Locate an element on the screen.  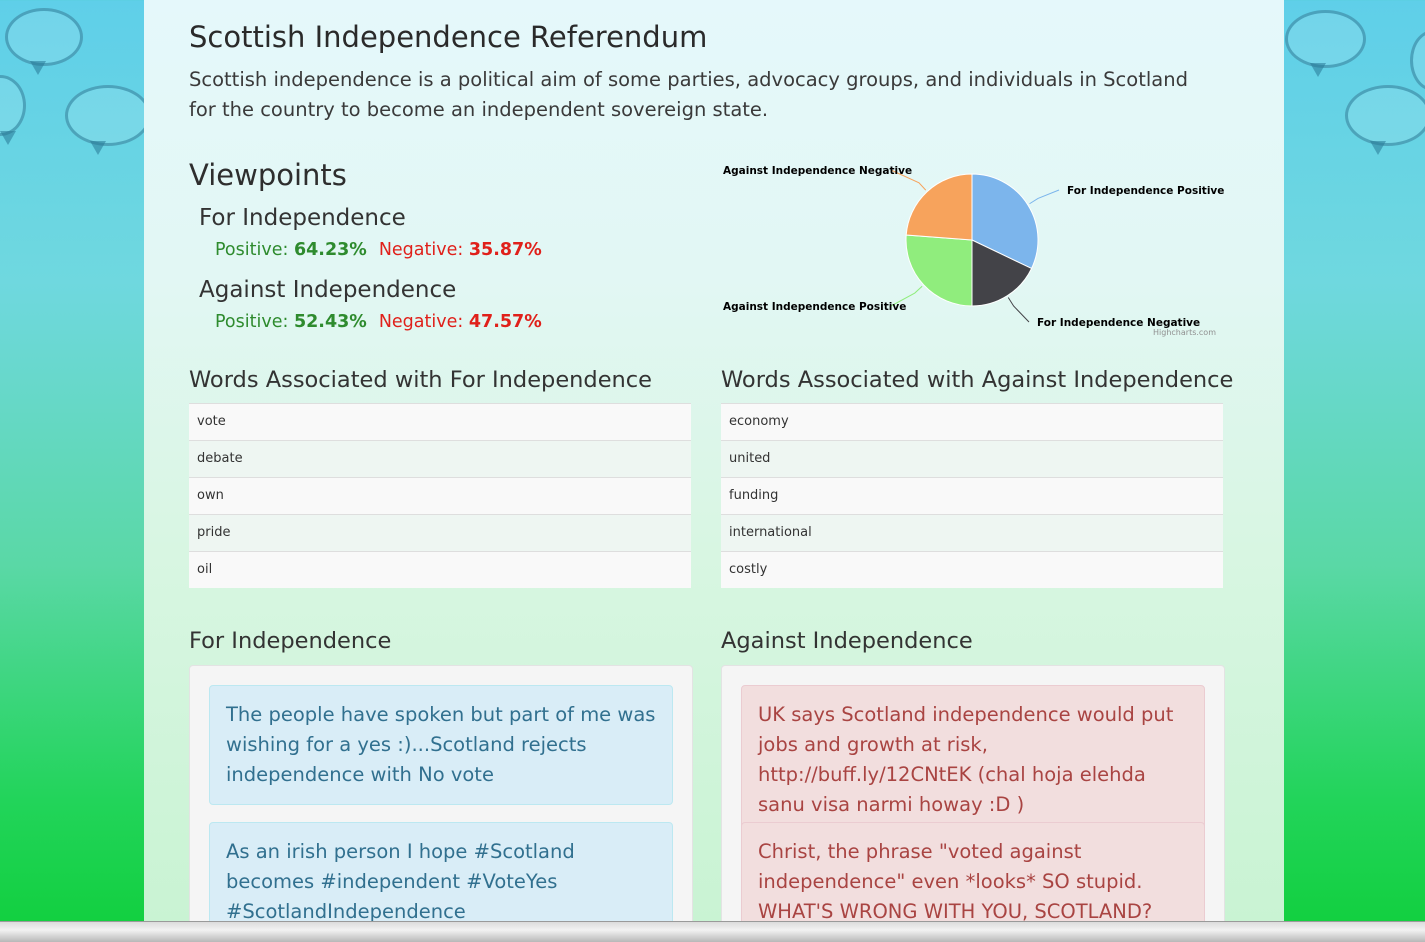
against-tweets-title: Against Independence is located at coordinates (847, 641).